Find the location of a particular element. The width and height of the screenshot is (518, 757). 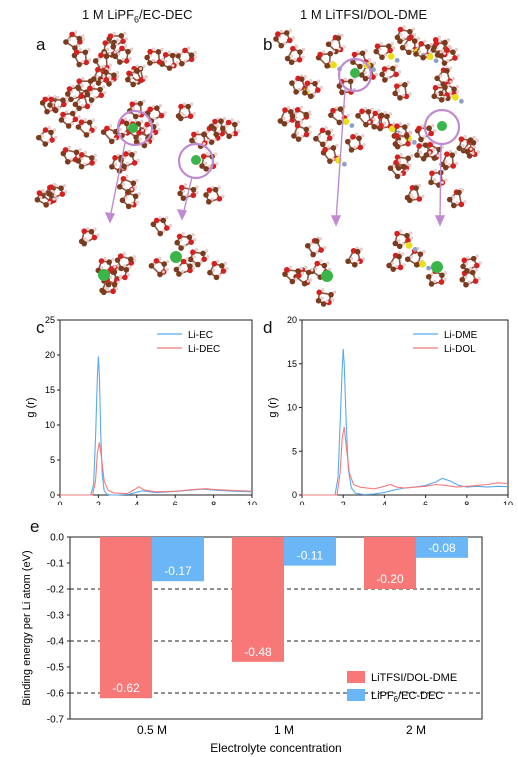

md-snapshot-a is located at coordinates (137, 120).